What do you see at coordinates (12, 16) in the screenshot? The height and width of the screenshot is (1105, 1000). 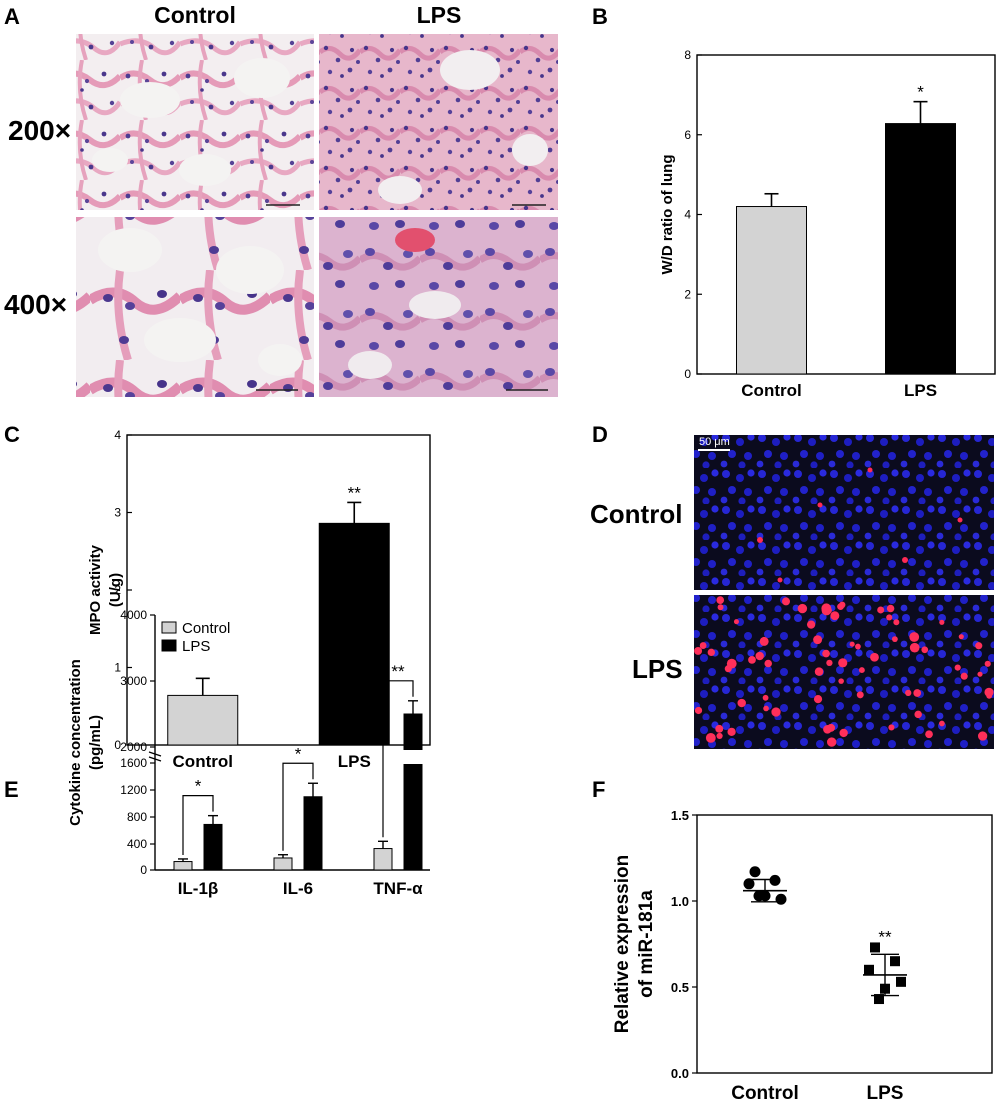 I see `panel-a-letter: A` at bounding box center [12, 16].